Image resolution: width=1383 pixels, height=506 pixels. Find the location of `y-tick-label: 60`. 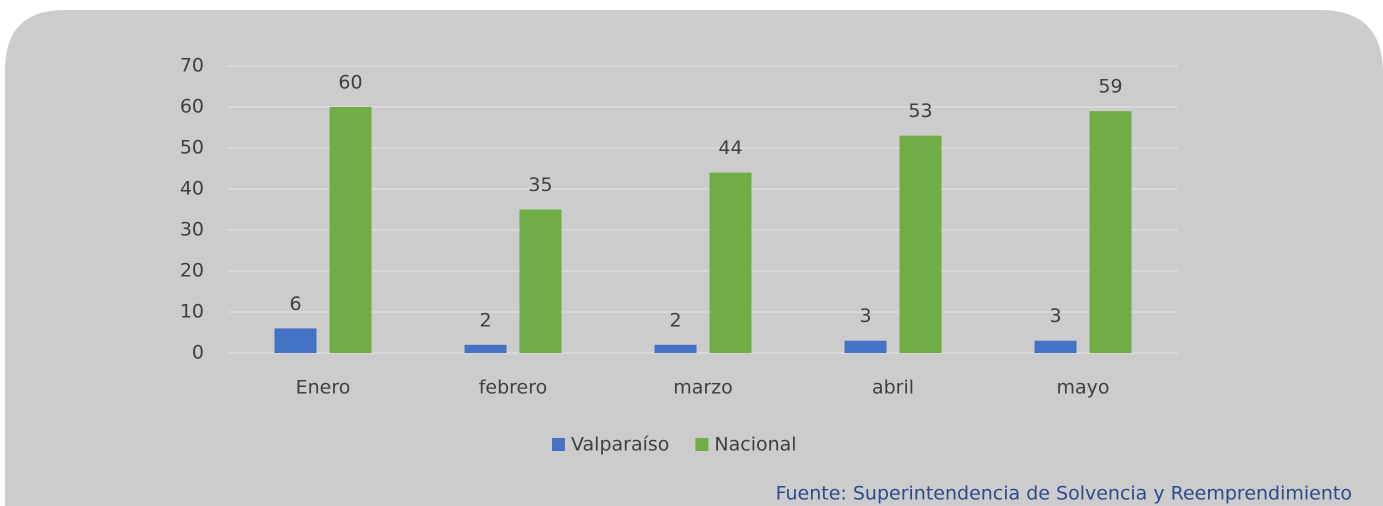

y-tick-label: 60 is located at coordinates (192, 107).